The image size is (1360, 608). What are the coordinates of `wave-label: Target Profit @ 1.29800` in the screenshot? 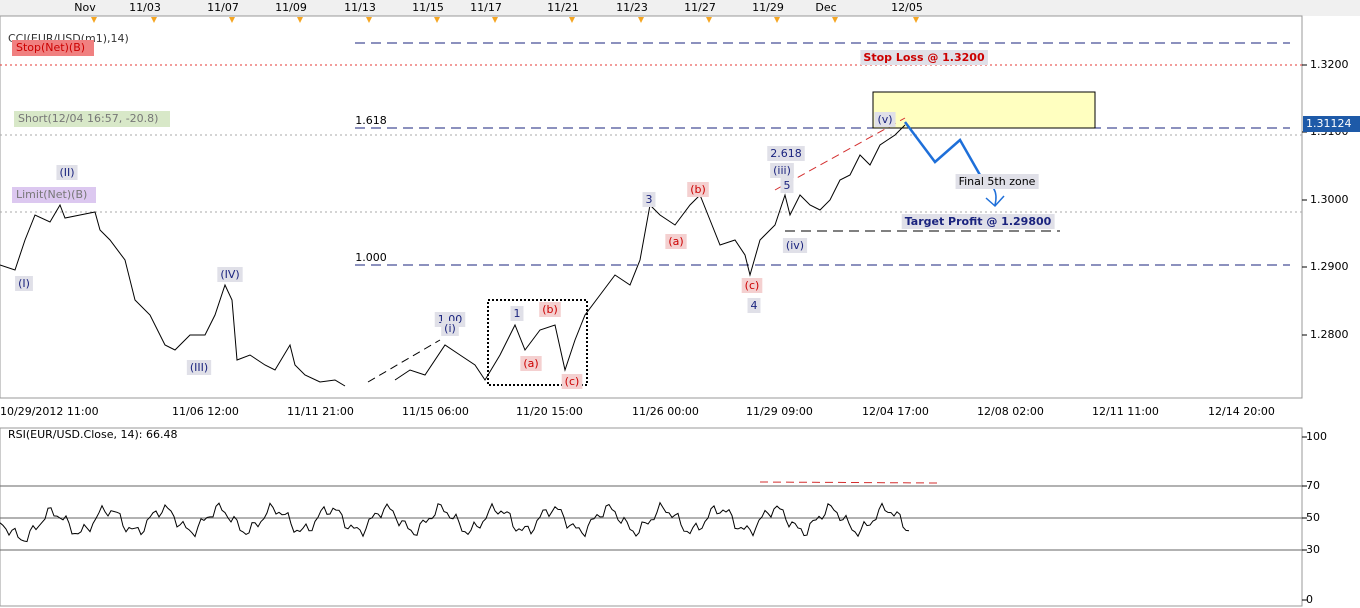 It's located at (978, 221).